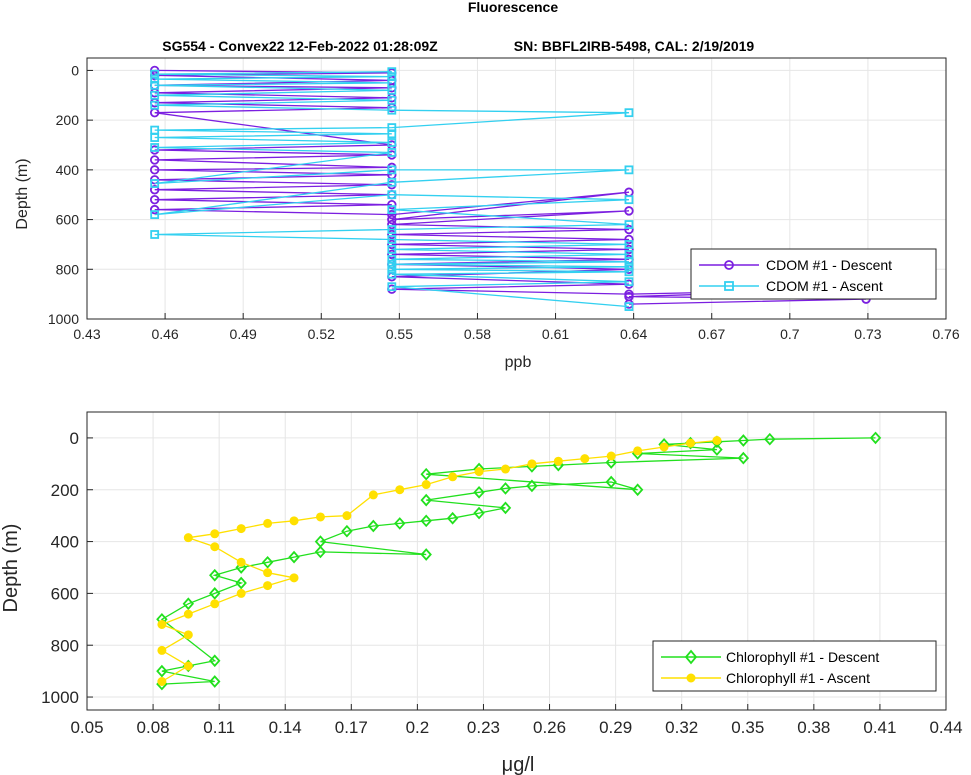  Describe the element at coordinates (300, 46) in the screenshot. I see `top-chart-title: SG554 - Convex22 12-Feb-2022 01:28:09Z` at that location.